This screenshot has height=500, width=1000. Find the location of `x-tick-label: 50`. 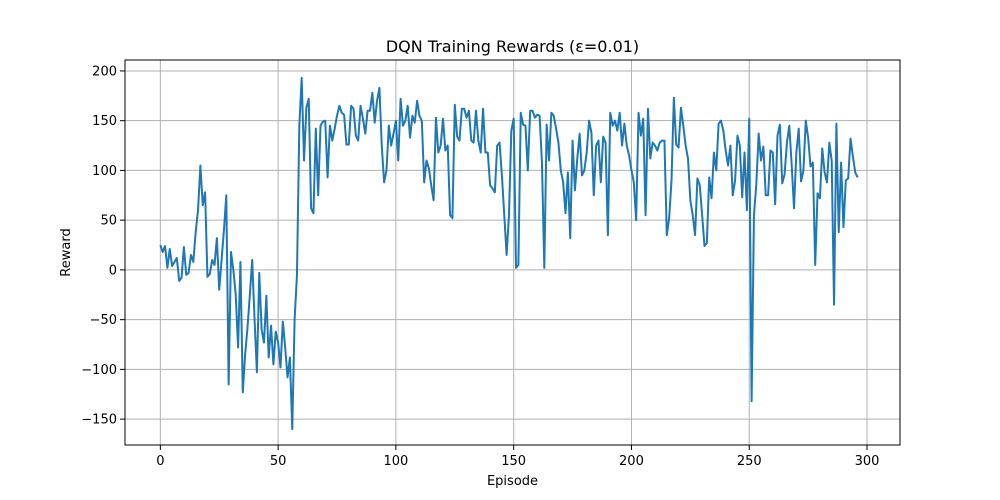

x-tick-label: 50 is located at coordinates (278, 461).